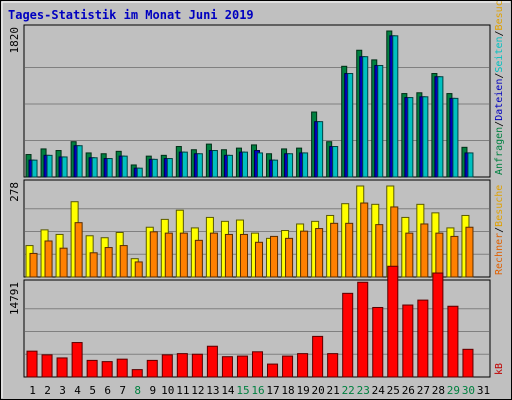 This screenshot has width=512, height=400. What do you see at coordinates (77, 390) in the screenshot?
I see `x-tick-label-day-4: 4` at bounding box center [77, 390].